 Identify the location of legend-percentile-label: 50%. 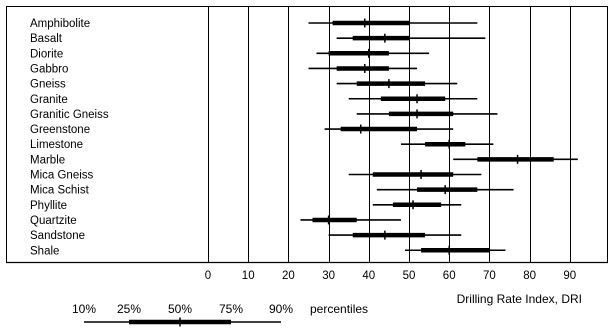
(180, 309).